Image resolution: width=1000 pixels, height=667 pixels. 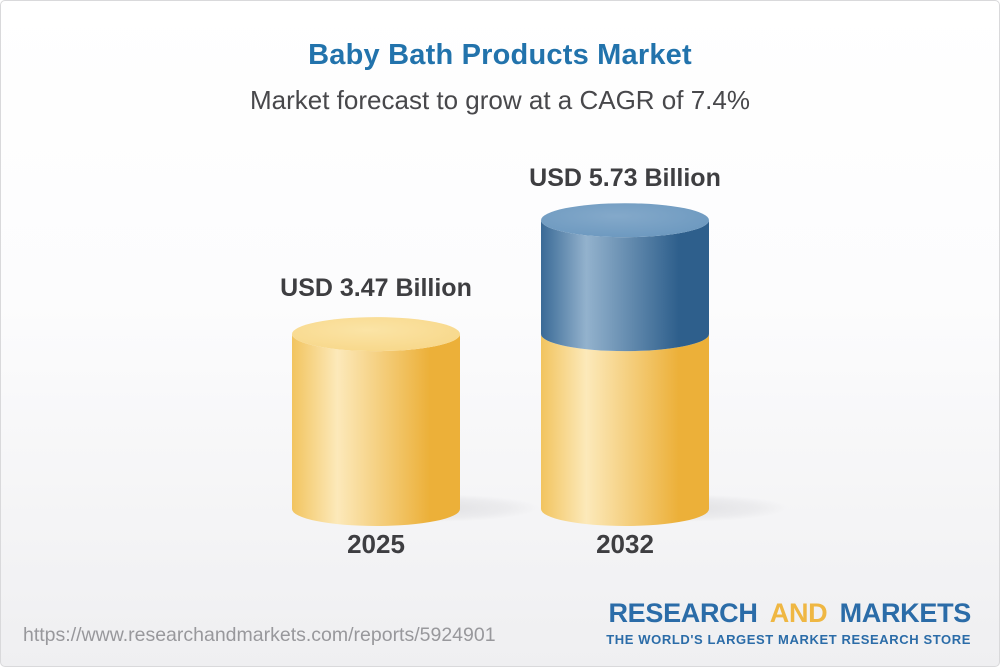 What do you see at coordinates (625, 178) in the screenshot?
I see `value-label-2032: USD 5.73 Billion` at bounding box center [625, 178].